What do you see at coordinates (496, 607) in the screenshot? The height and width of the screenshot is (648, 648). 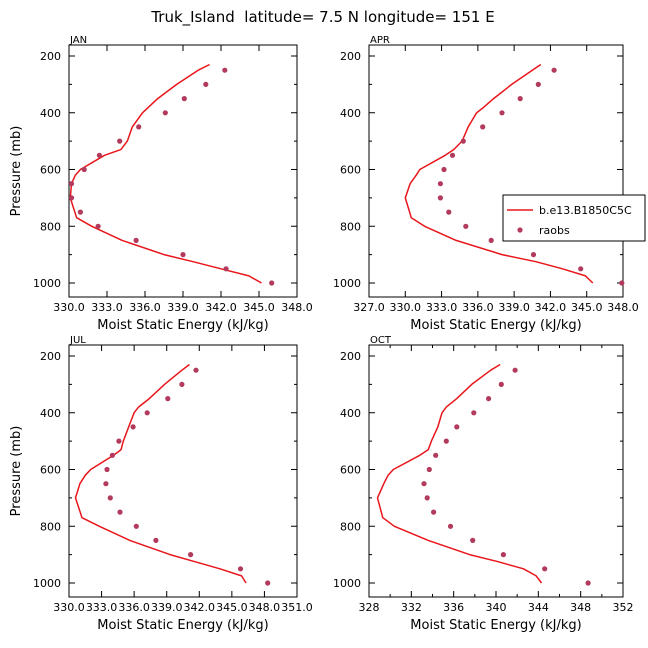 I see `x-tick-label: 340` at bounding box center [496, 607].